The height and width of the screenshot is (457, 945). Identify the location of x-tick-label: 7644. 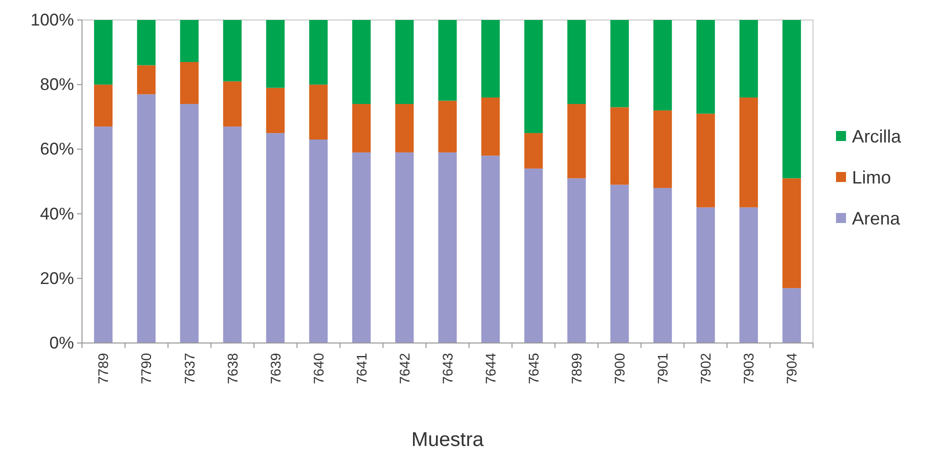
(490, 368).